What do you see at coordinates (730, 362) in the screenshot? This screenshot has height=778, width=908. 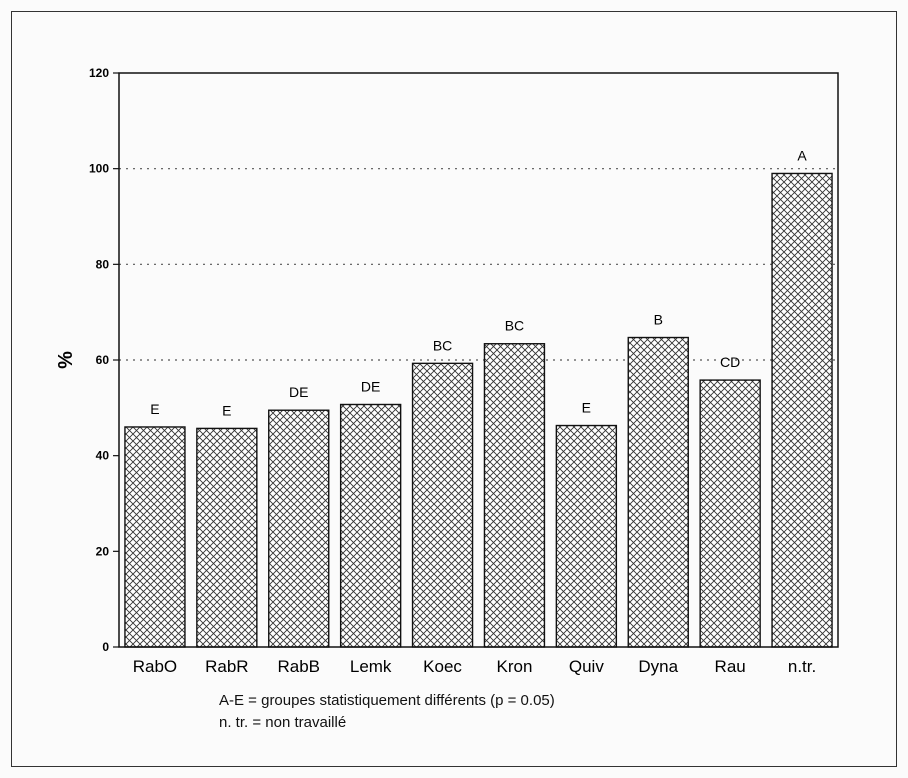 I see `group-label: CD` at bounding box center [730, 362].